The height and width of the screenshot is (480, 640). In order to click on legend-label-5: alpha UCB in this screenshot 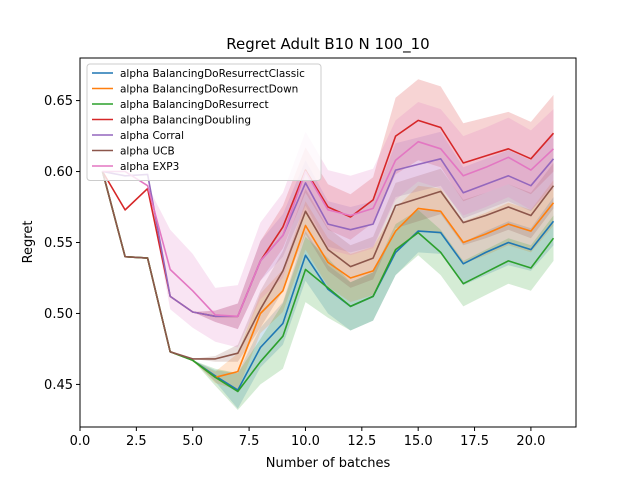, I will do `click(147, 151)`.